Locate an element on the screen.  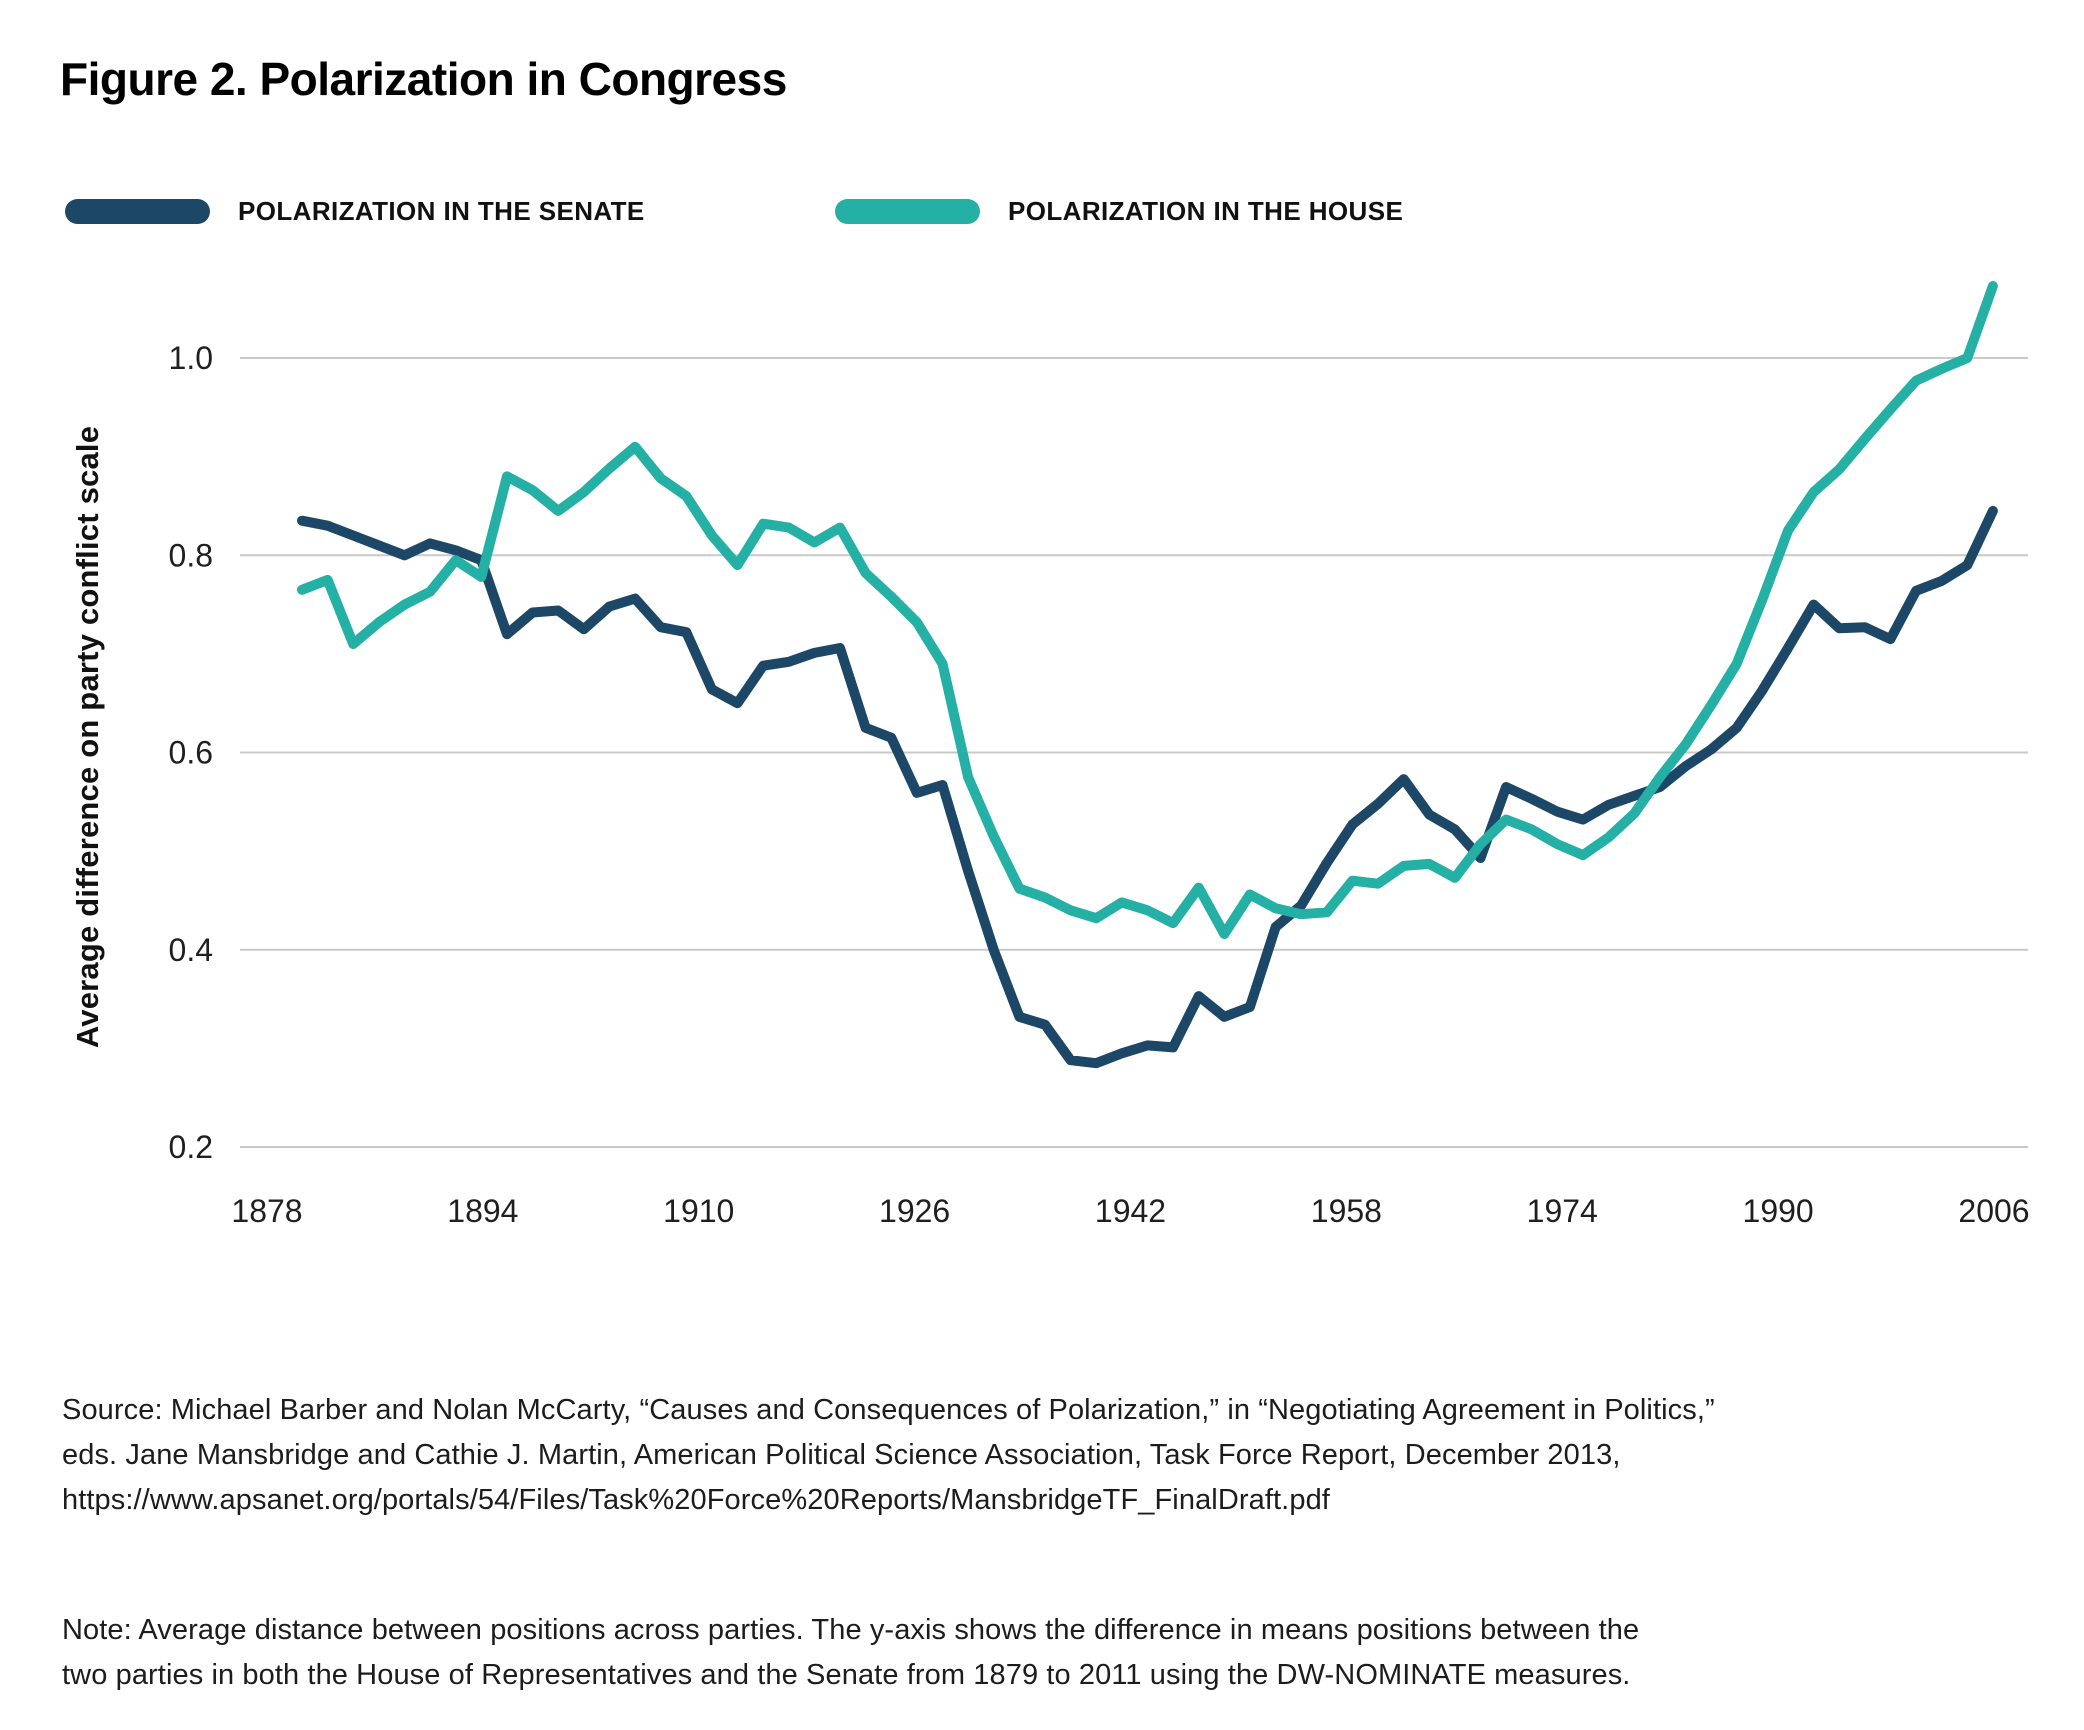
x-tick-label: 1958 is located at coordinates (1346, 1211).